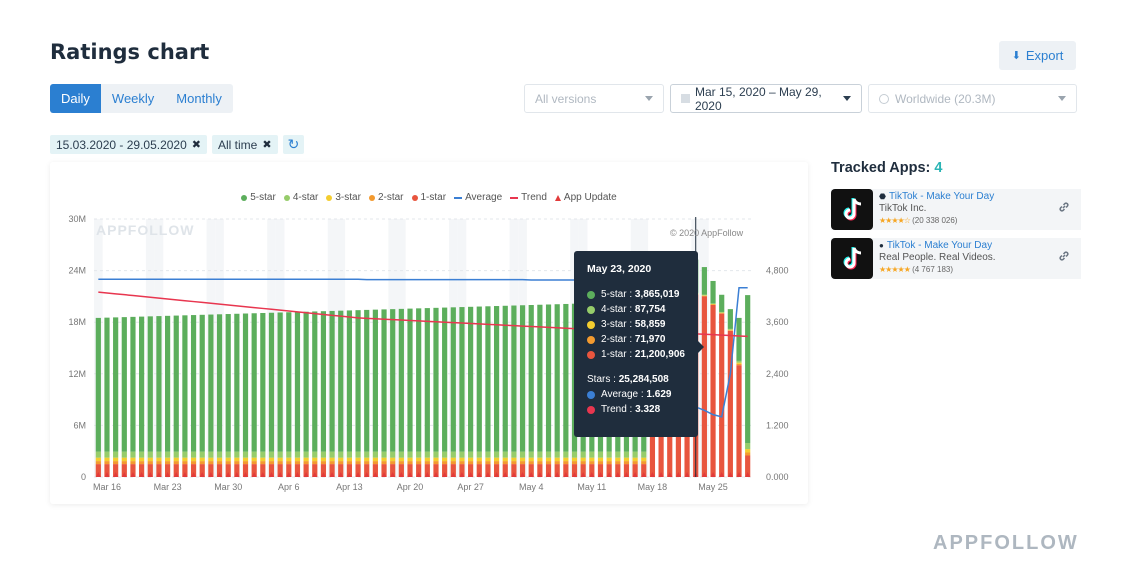 Image resolution: width=1123 pixels, height=573 pixels. I want to click on legend-1-star: 1-star, so click(428, 197).